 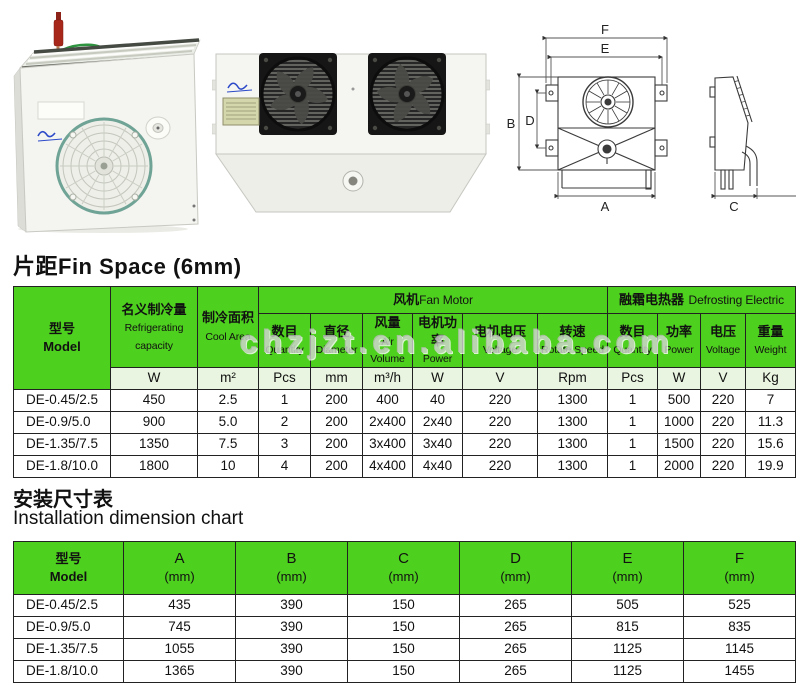 I want to click on group-header-defrosting-electric: 融霜电热器 Defrosting Electric, so click(x=701, y=300).